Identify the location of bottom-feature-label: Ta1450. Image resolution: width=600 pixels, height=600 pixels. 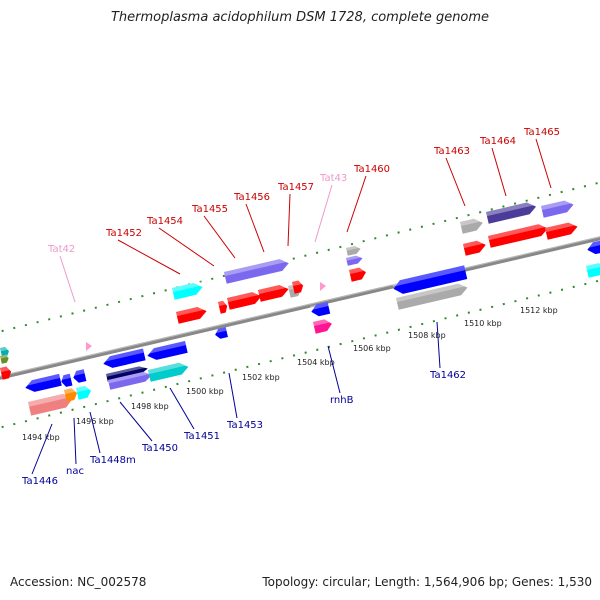
(159, 448).